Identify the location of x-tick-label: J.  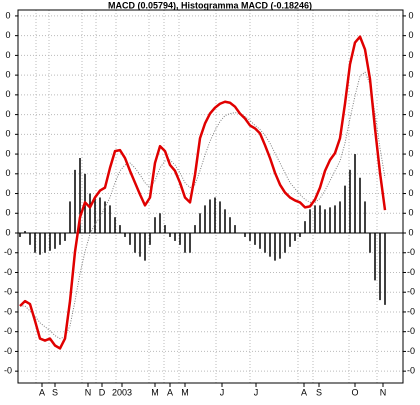
(222, 392).